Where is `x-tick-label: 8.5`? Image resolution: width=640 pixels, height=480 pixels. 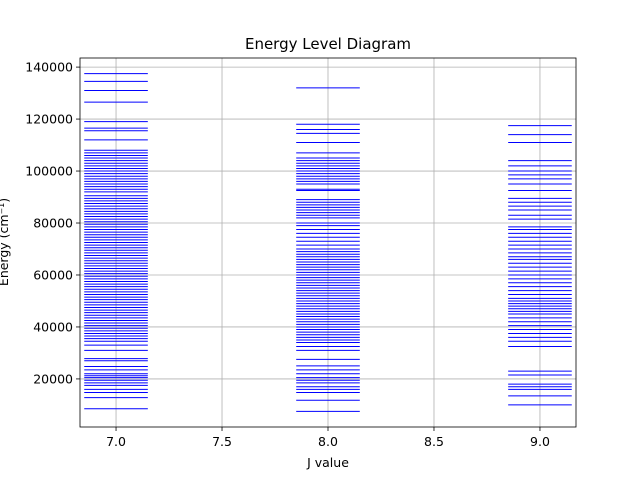 x-tick-label: 8.5 is located at coordinates (434, 441).